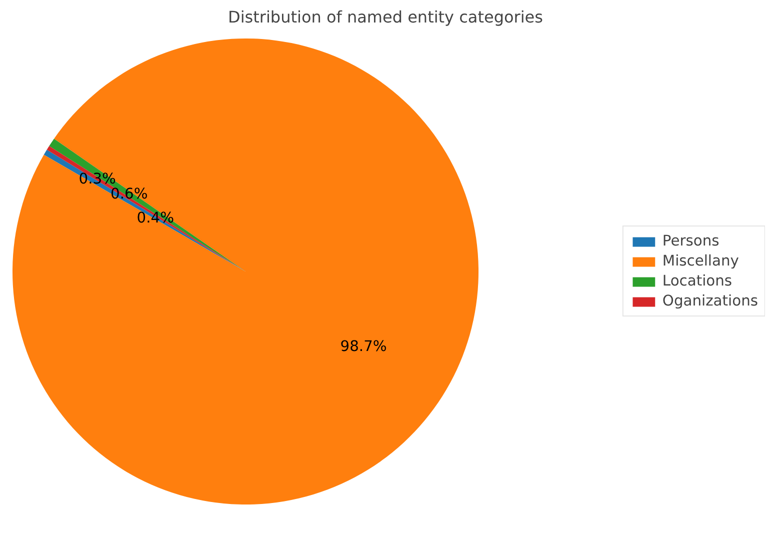 The height and width of the screenshot is (544, 776). What do you see at coordinates (697, 281) in the screenshot?
I see `legend-label: Locations` at bounding box center [697, 281].